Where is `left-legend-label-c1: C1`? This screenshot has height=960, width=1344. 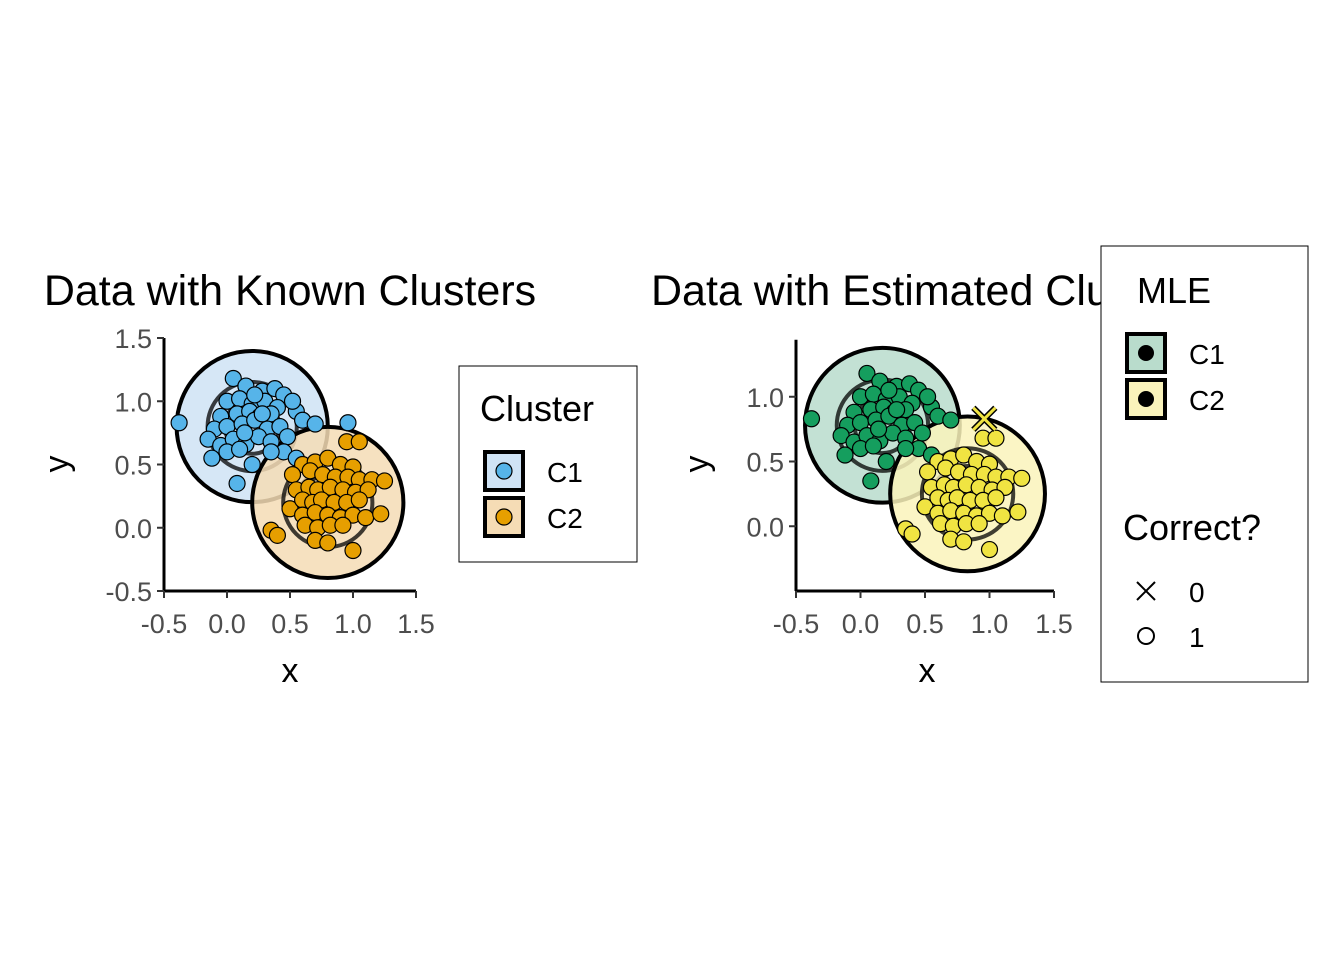 left-legend-label-c1: C1 is located at coordinates (565, 472).